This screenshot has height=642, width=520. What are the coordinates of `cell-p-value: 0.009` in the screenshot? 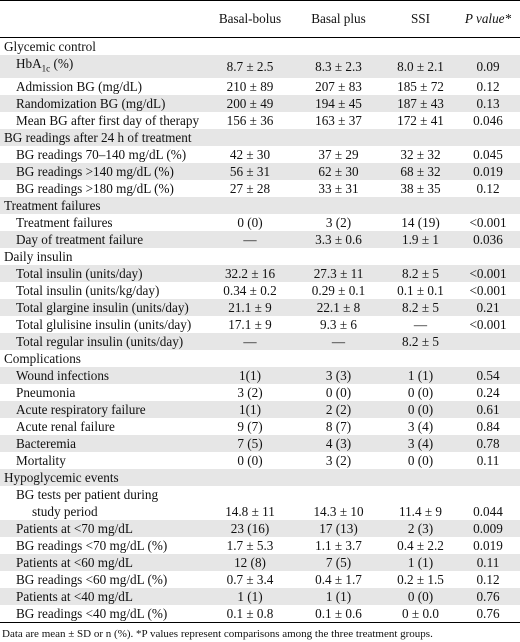 It's located at (488, 528).